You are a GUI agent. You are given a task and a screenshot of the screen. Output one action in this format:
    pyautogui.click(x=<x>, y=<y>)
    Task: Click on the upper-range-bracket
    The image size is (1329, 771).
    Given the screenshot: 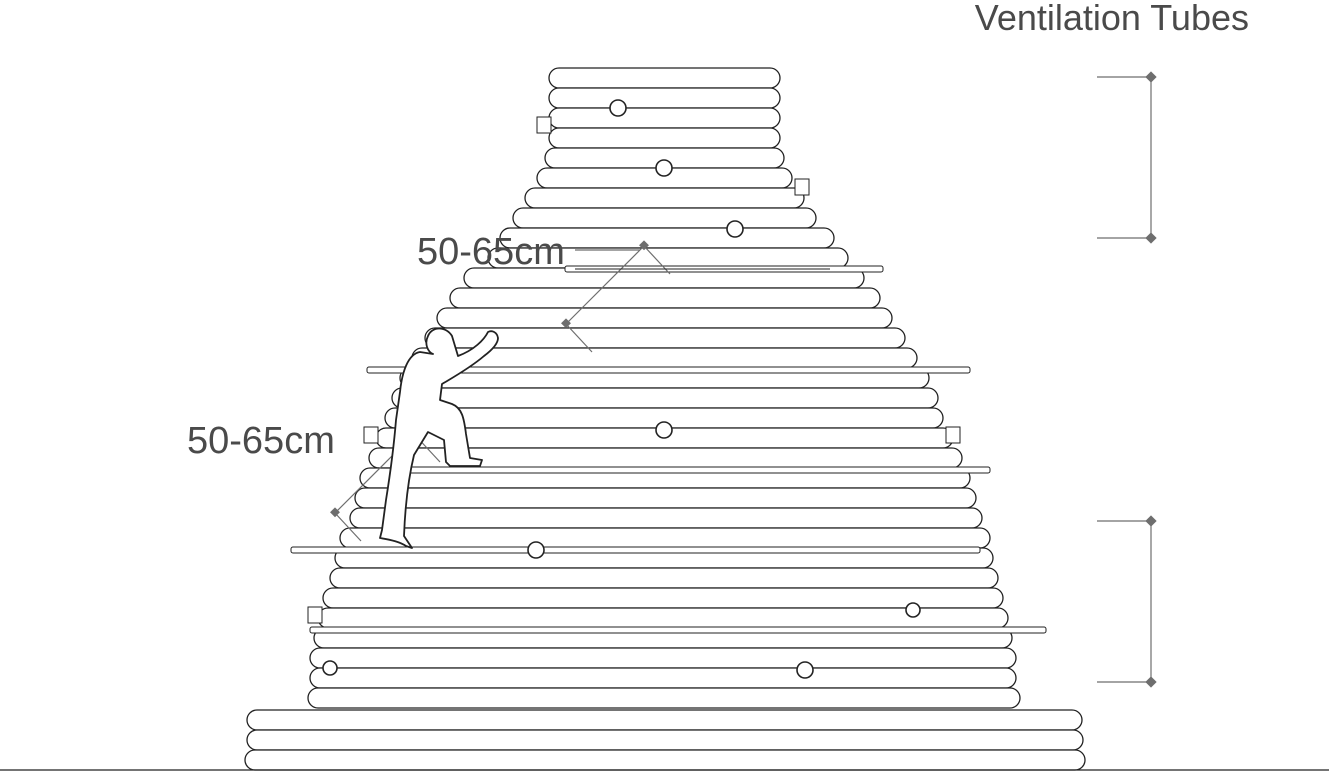 What is the action you would take?
    pyautogui.click(x=1127, y=157)
    